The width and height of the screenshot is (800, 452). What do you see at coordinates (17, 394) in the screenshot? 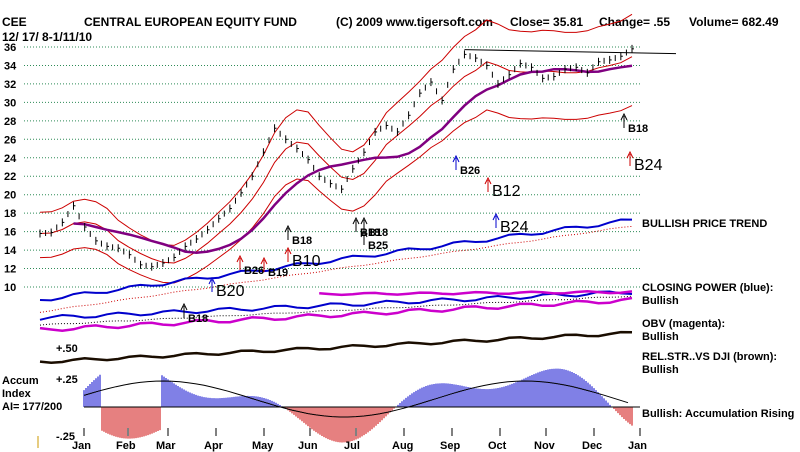
I see `accum-label-2: Index` at bounding box center [17, 394].